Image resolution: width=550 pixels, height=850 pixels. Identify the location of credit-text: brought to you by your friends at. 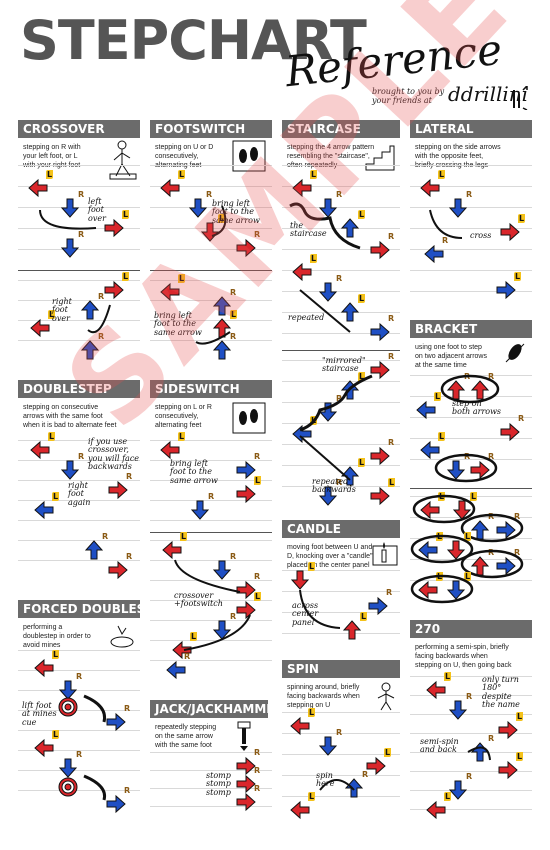
(408, 96).